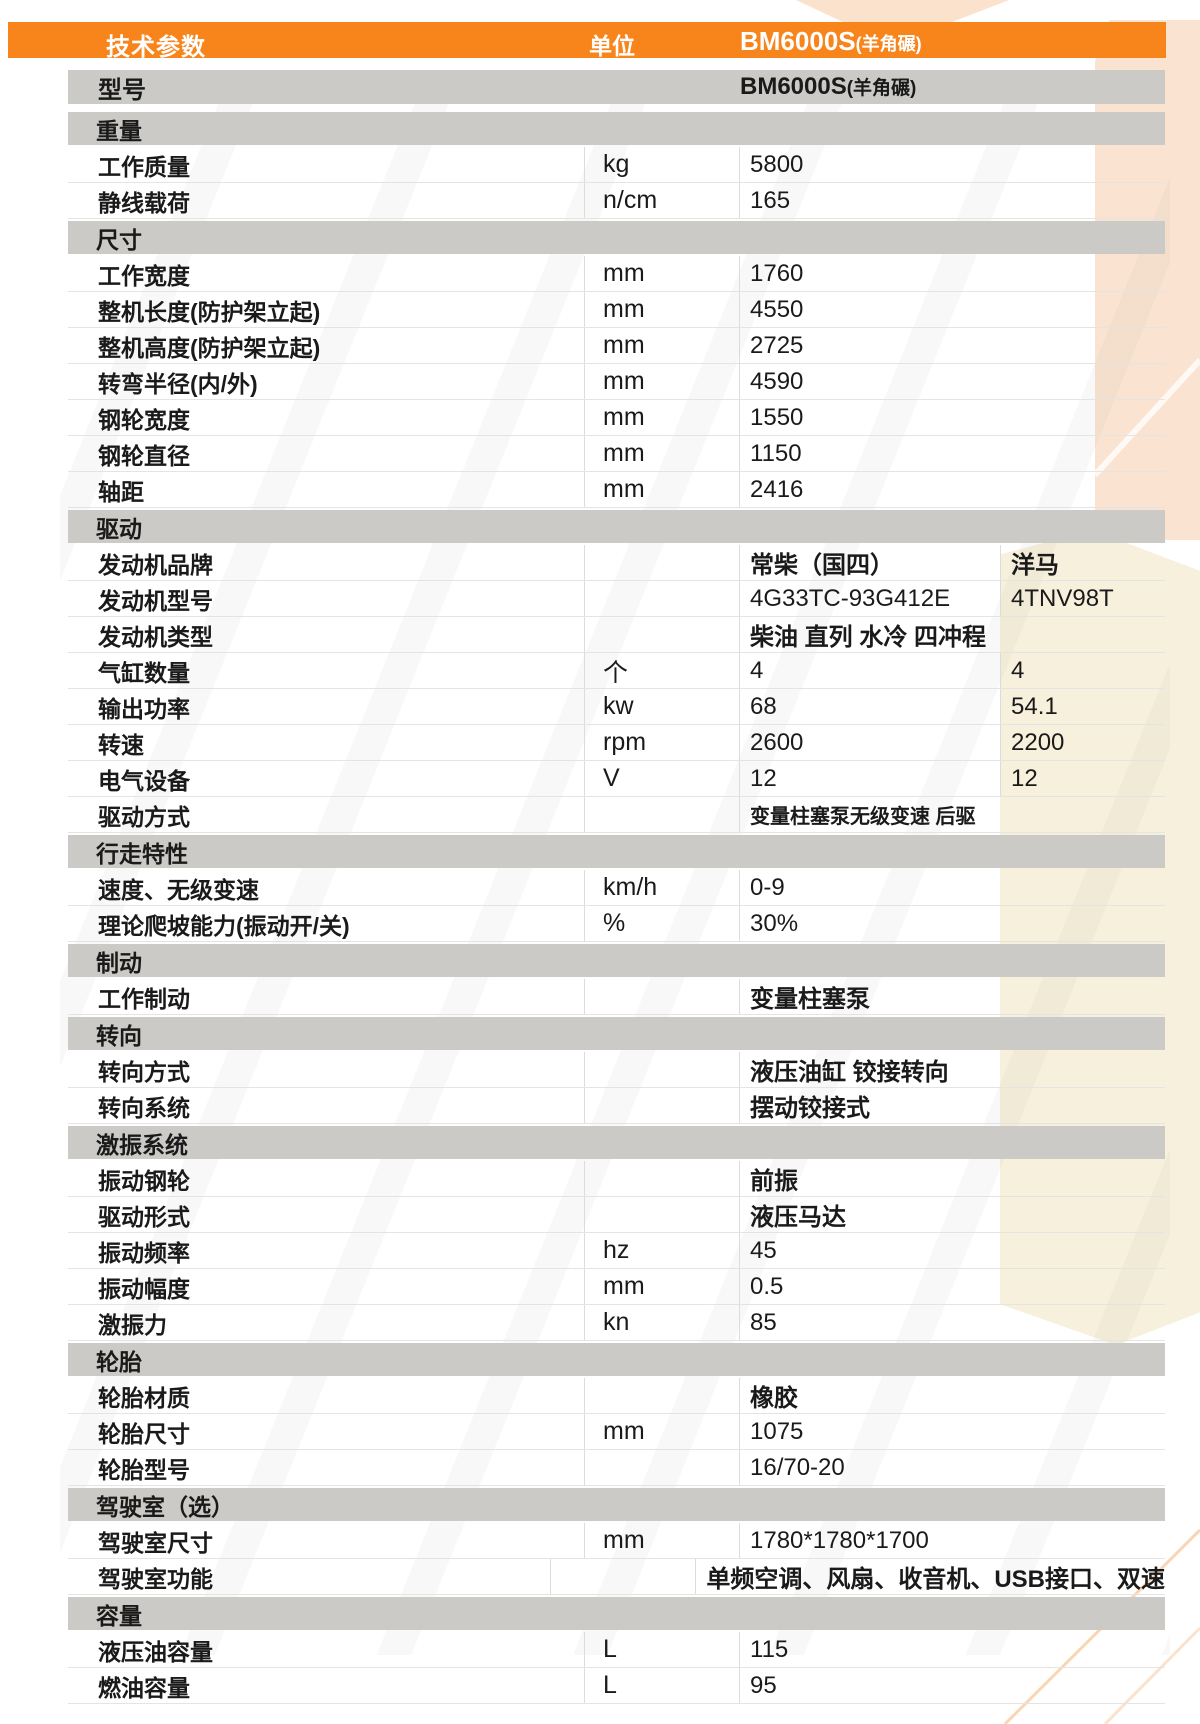  I want to click on spec-value-cell: 液压油缸 铰接转向, so click(952, 1069).